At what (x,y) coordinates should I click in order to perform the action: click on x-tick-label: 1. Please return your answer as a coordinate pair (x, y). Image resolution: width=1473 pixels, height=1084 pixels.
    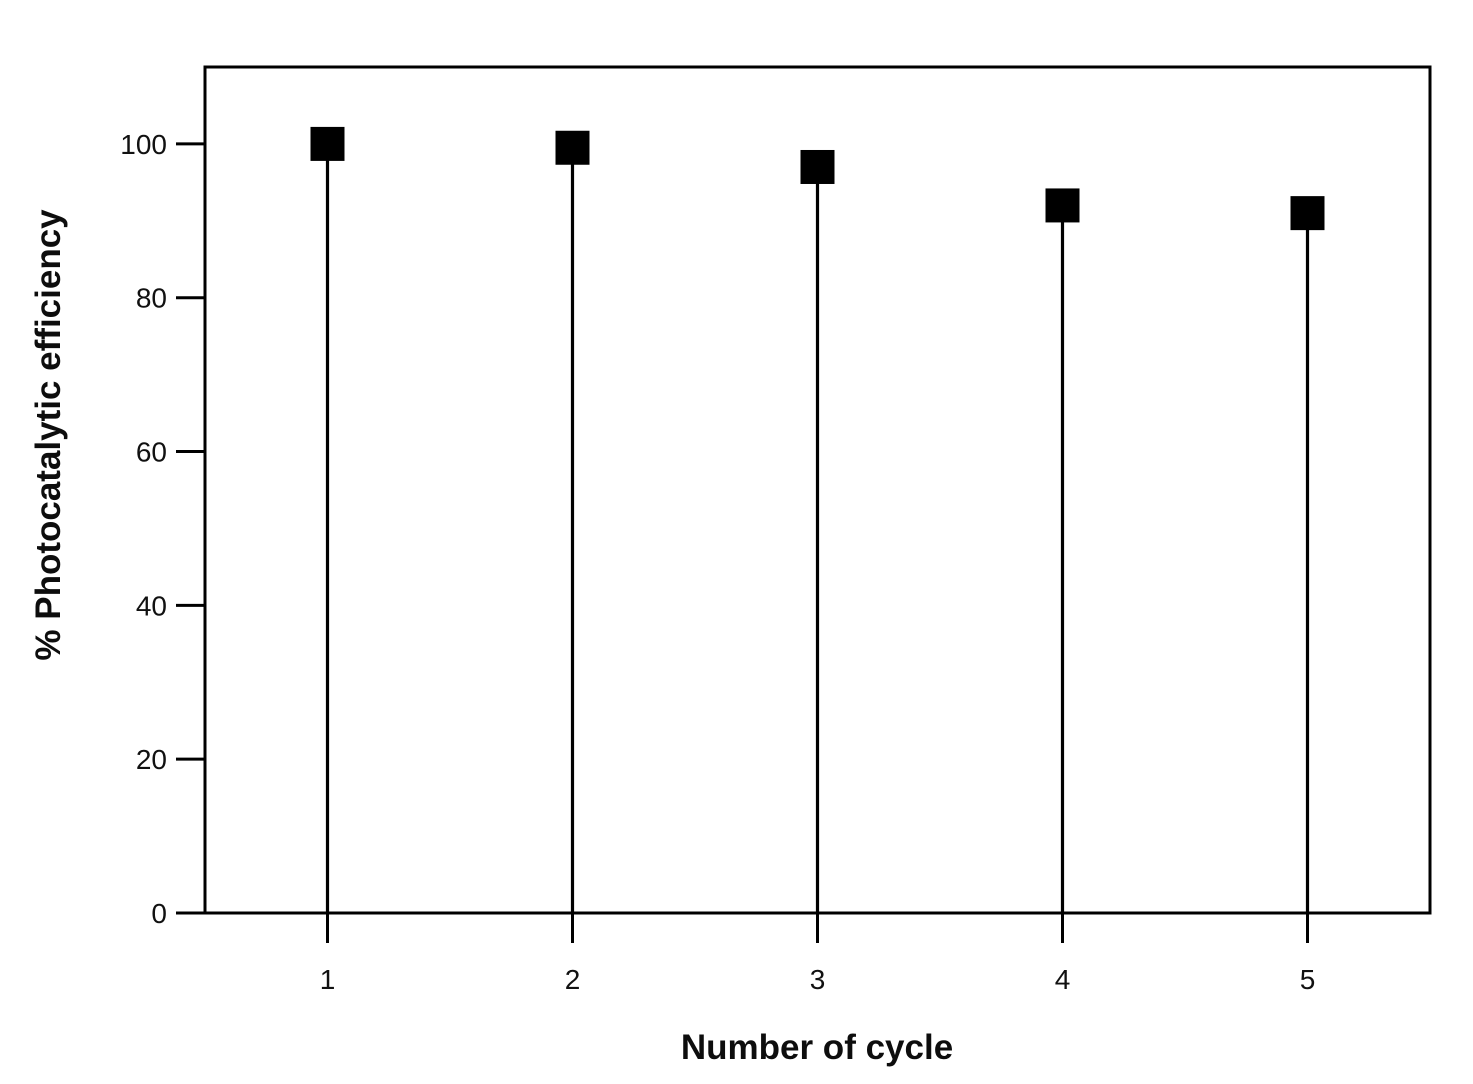
    Looking at the image, I should click on (328, 979).